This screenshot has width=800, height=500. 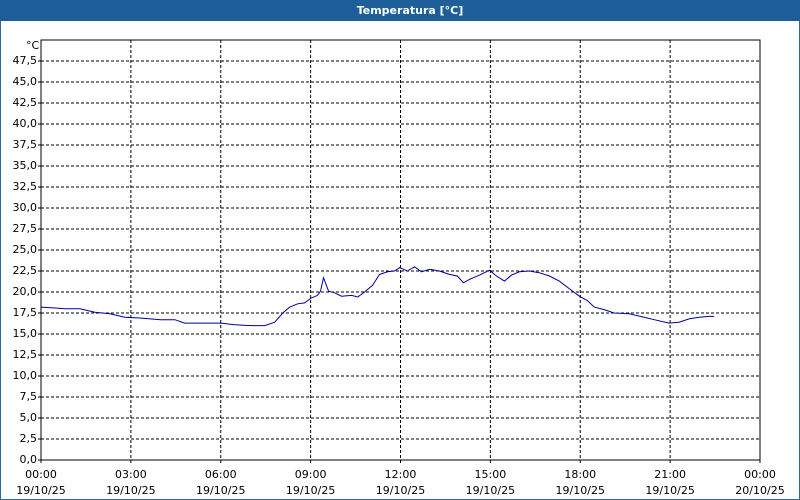 I want to click on y-tick-label: 5,0, so click(x=29, y=417).